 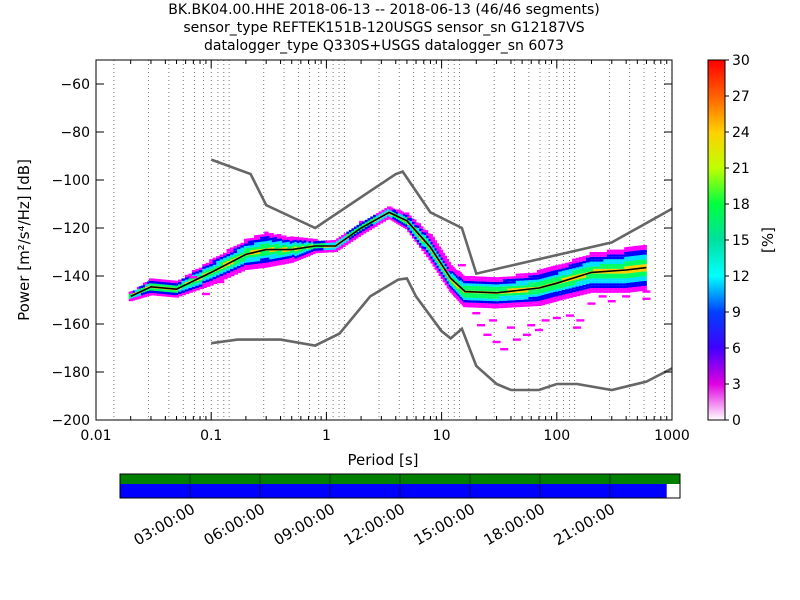 What do you see at coordinates (234, 524) in the screenshot?
I see `time-label: 06:00:00` at bounding box center [234, 524].